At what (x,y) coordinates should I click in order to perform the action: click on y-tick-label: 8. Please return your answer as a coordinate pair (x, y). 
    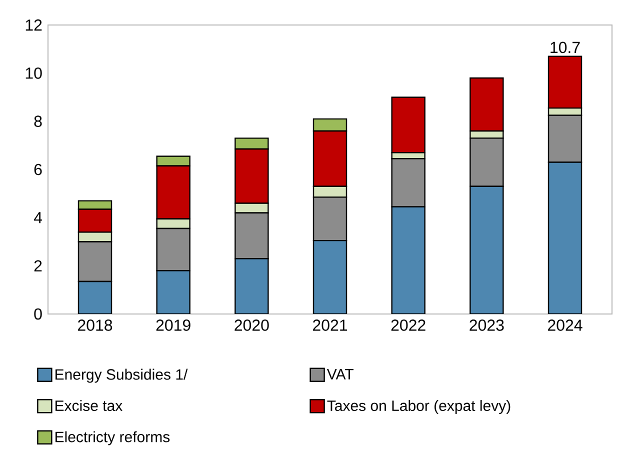
    Looking at the image, I should click on (38, 121).